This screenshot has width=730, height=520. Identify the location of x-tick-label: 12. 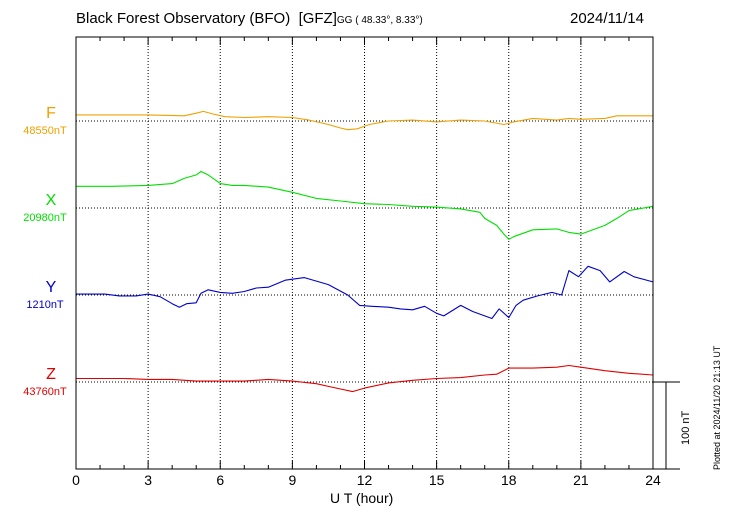
(365, 480).